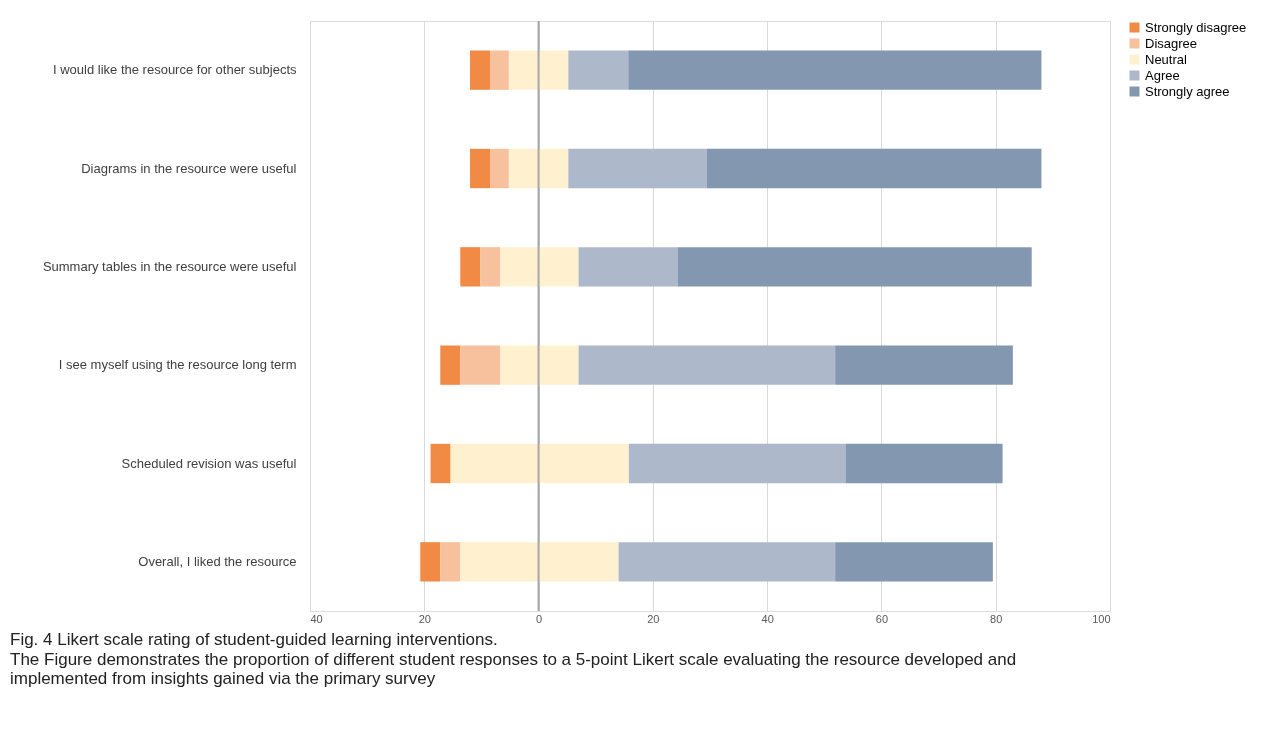  What do you see at coordinates (1162, 75) in the screenshot?
I see `legend-label: Agree` at bounding box center [1162, 75].